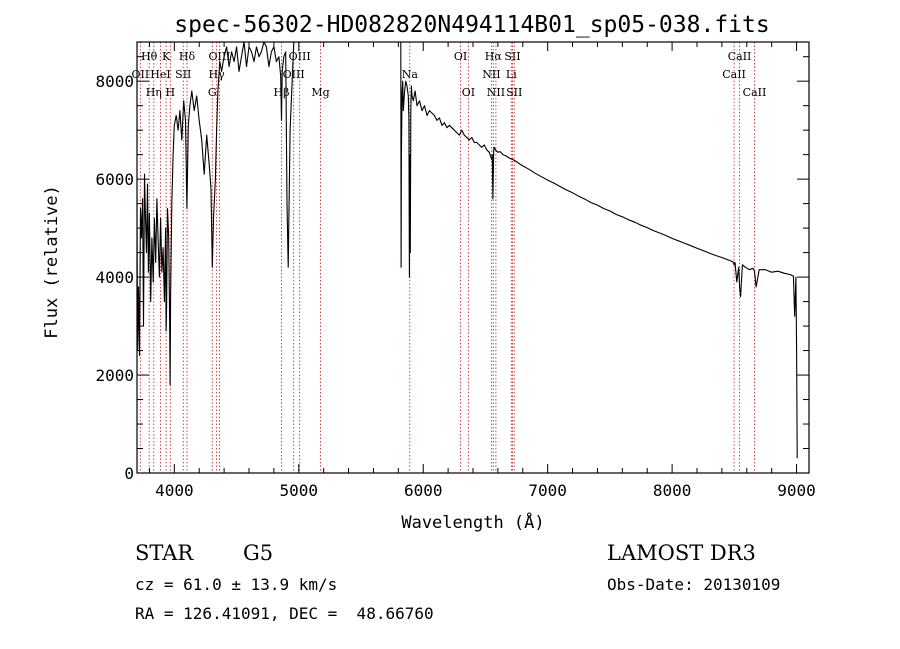  What do you see at coordinates (114, 375) in the screenshot?
I see `y-tick-label: 2000` at bounding box center [114, 375].